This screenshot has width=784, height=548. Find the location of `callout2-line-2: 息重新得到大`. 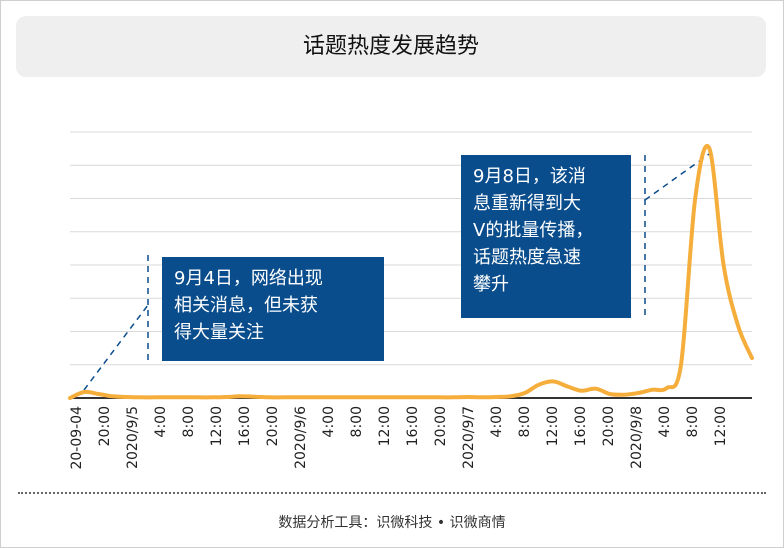

callout2-line-2: 息重新得到大 is located at coordinates (527, 203).